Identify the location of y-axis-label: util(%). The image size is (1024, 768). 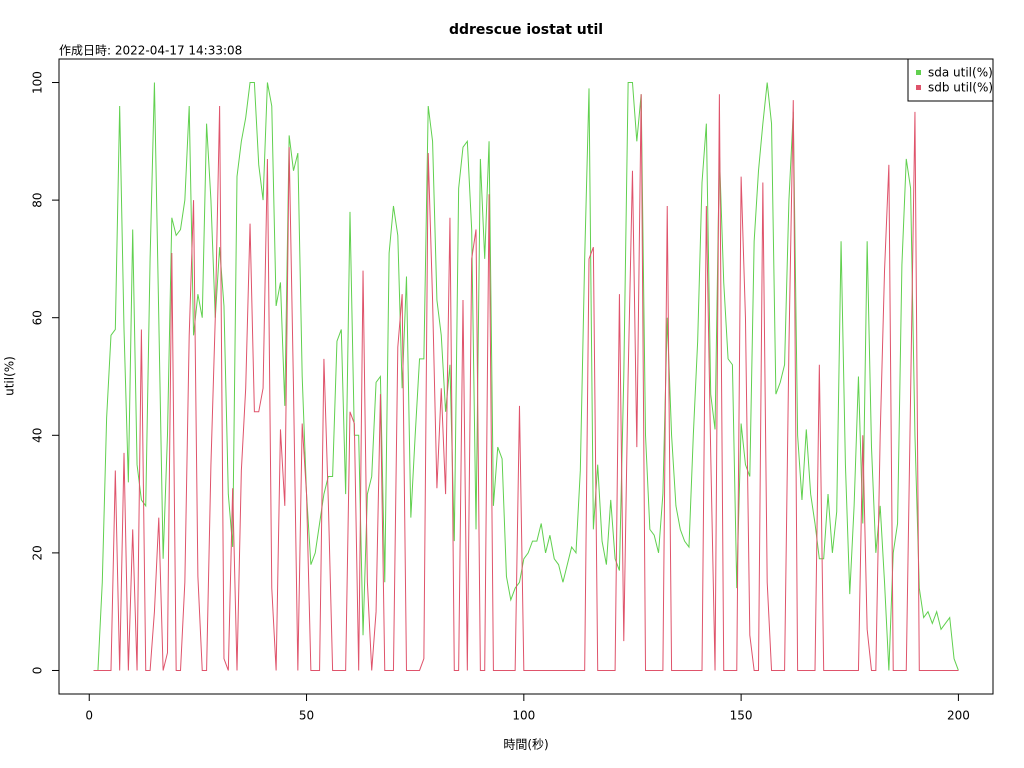
(10, 376).